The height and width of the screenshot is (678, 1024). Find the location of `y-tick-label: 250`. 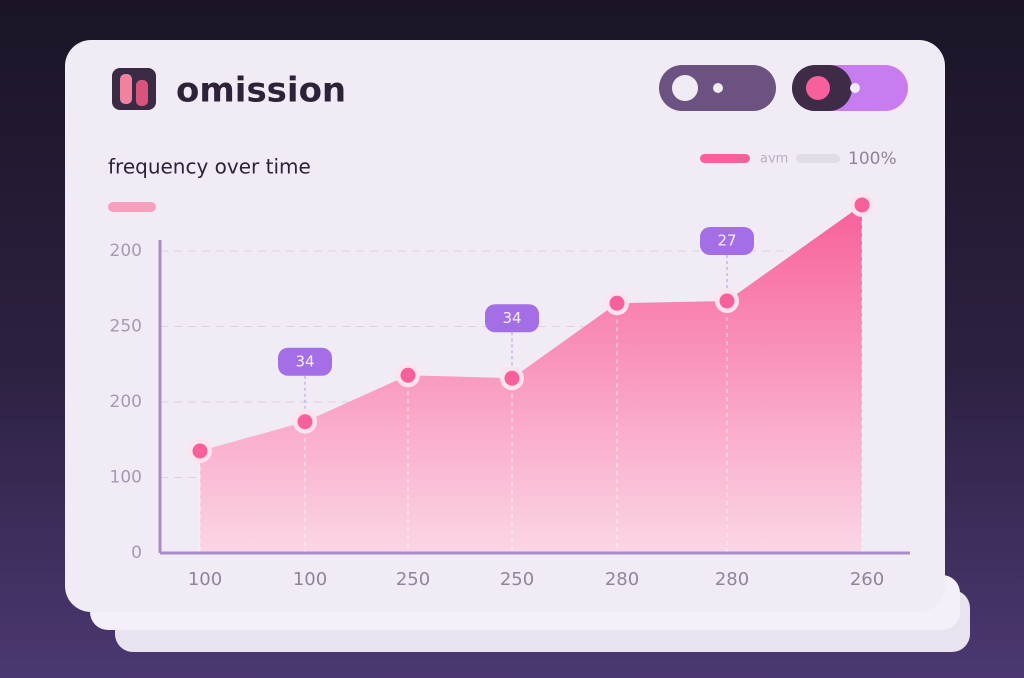

y-tick-label: 250 is located at coordinates (126, 327).